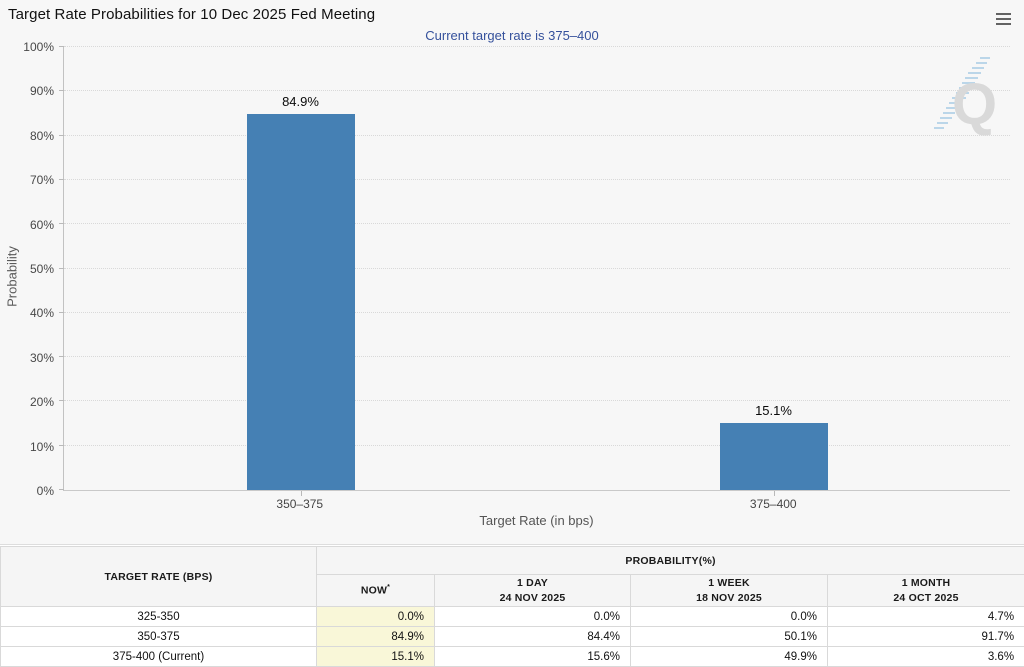 This screenshot has width=1024, height=667. What do you see at coordinates (512, 35) in the screenshot?
I see `chart-subtitle: Current target rate is 375–400` at bounding box center [512, 35].